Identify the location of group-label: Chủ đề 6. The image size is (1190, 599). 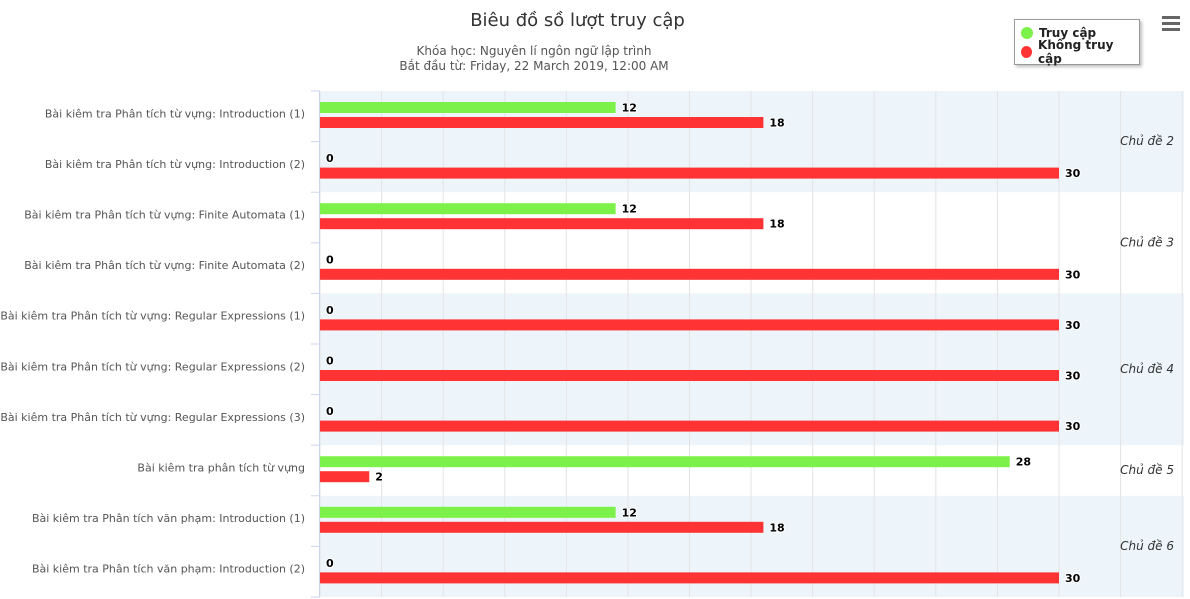
(1147, 546).